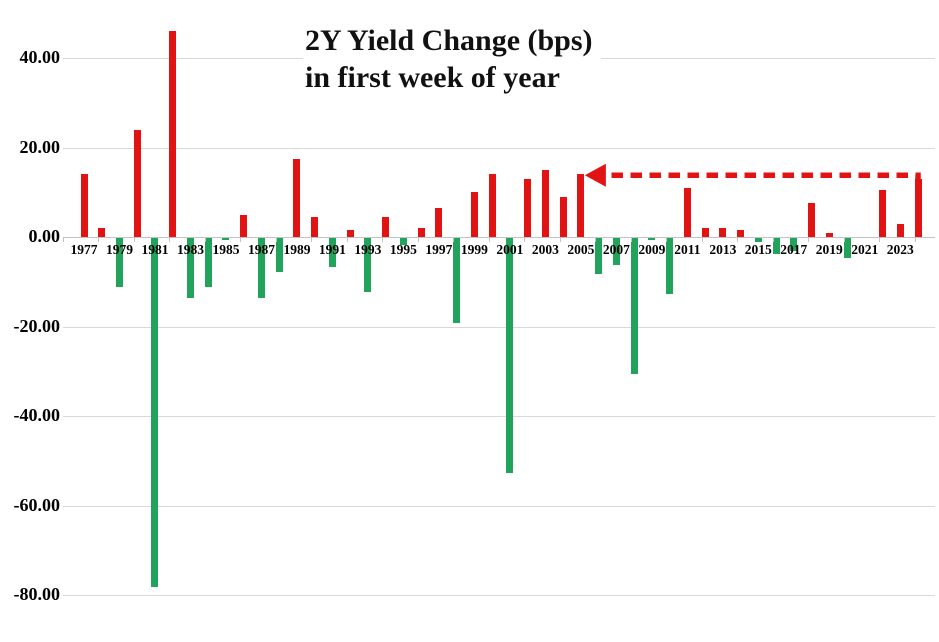  What do you see at coordinates (244, 225) in the screenshot?
I see `bar-1986` at bounding box center [244, 225].